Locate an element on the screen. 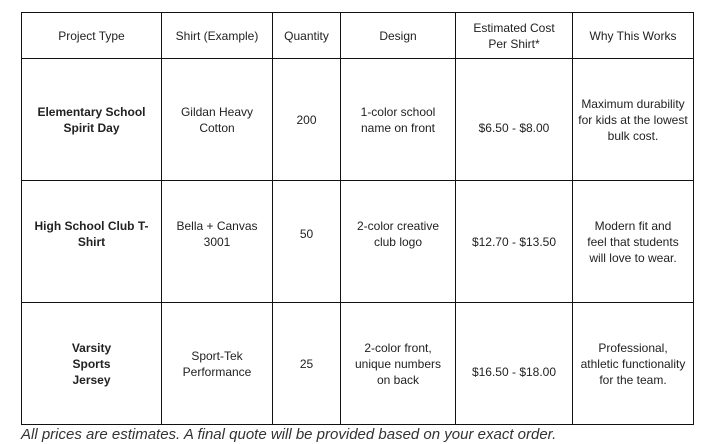 The image size is (713, 444). header-why: Why This Works is located at coordinates (633, 35).